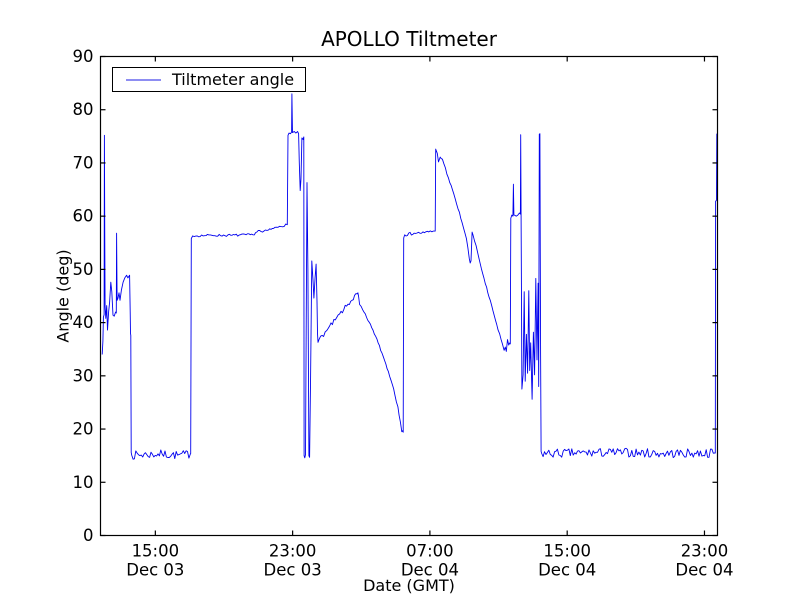 The height and width of the screenshot is (600, 800). What do you see at coordinates (83, 375) in the screenshot?
I see `y-tick-label: 30` at bounding box center [83, 375].